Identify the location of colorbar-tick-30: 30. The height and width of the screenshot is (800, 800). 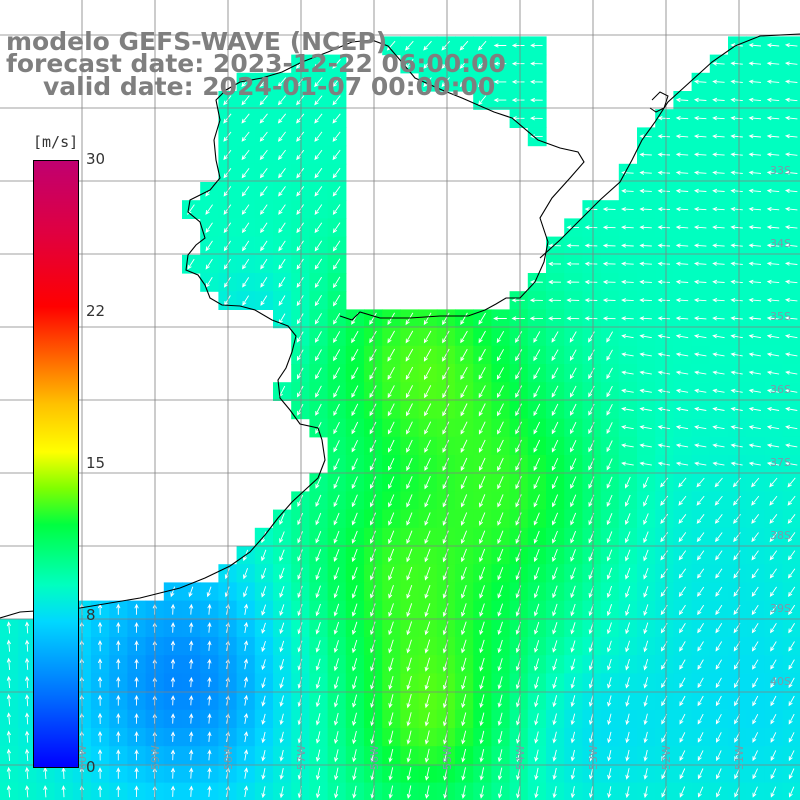
(96, 159).